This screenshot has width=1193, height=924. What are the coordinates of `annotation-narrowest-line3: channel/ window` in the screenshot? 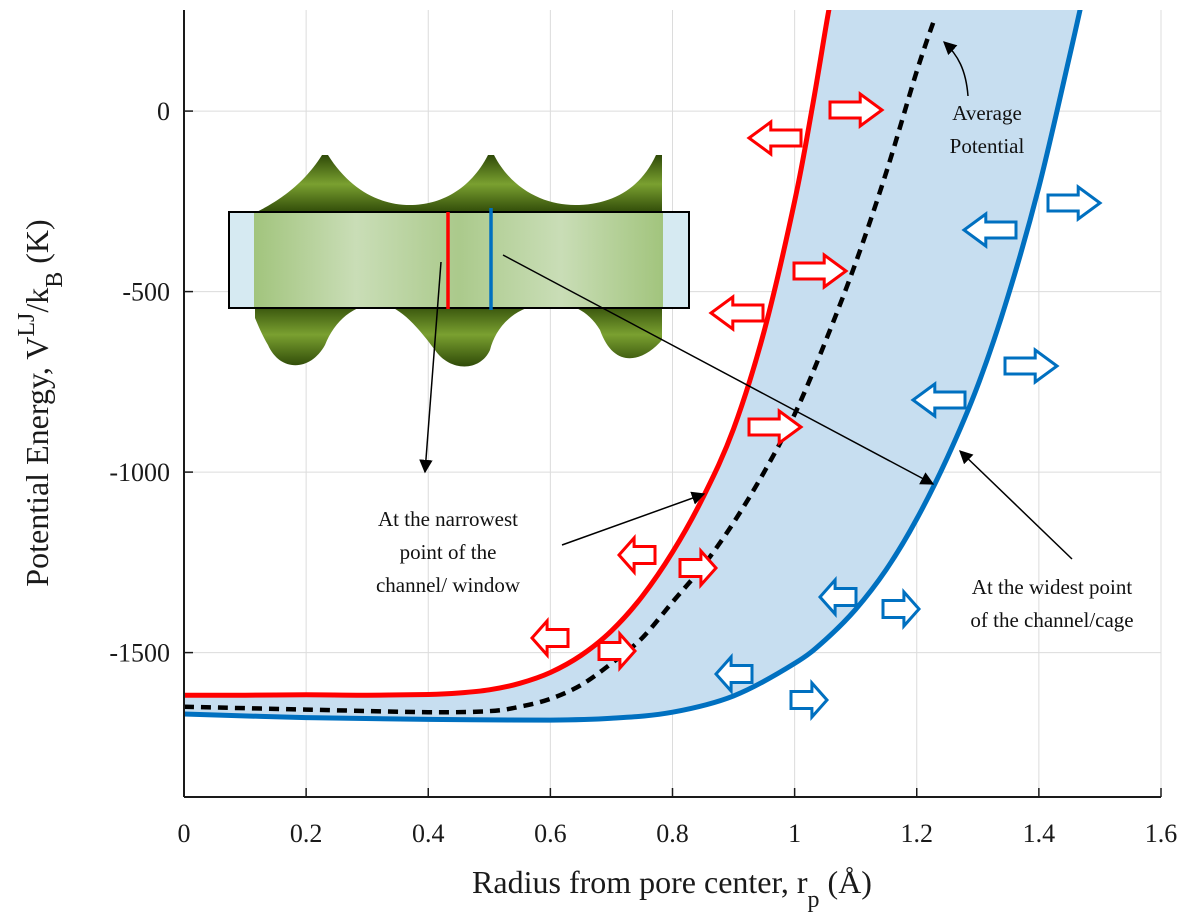 It's located at (448, 585).